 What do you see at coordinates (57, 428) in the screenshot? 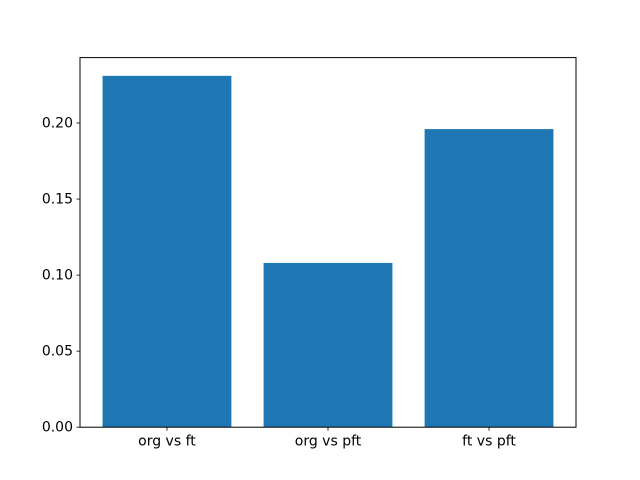
I see `y-tick-label: 0.00` at bounding box center [57, 428].